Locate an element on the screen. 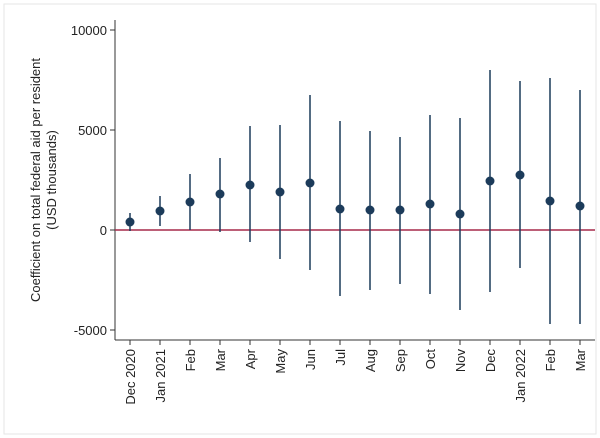  y-tick-label: 5000 is located at coordinates (92, 130).